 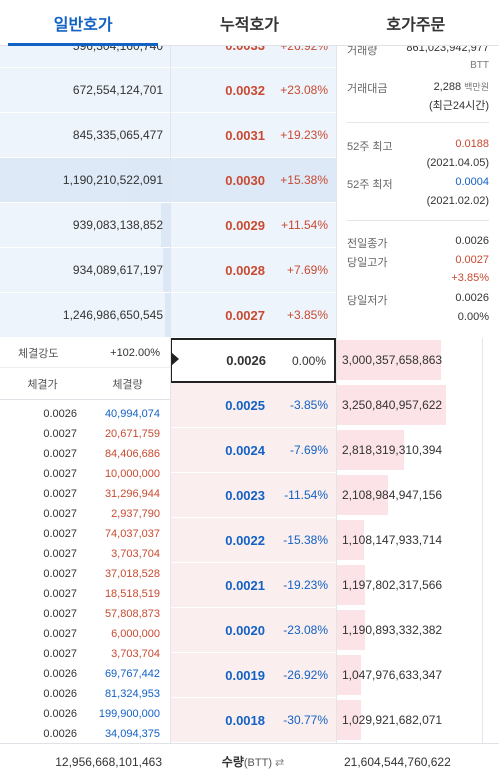 What do you see at coordinates (38, 353) in the screenshot?
I see `trade-strength-label: 체결강도` at bounding box center [38, 353].